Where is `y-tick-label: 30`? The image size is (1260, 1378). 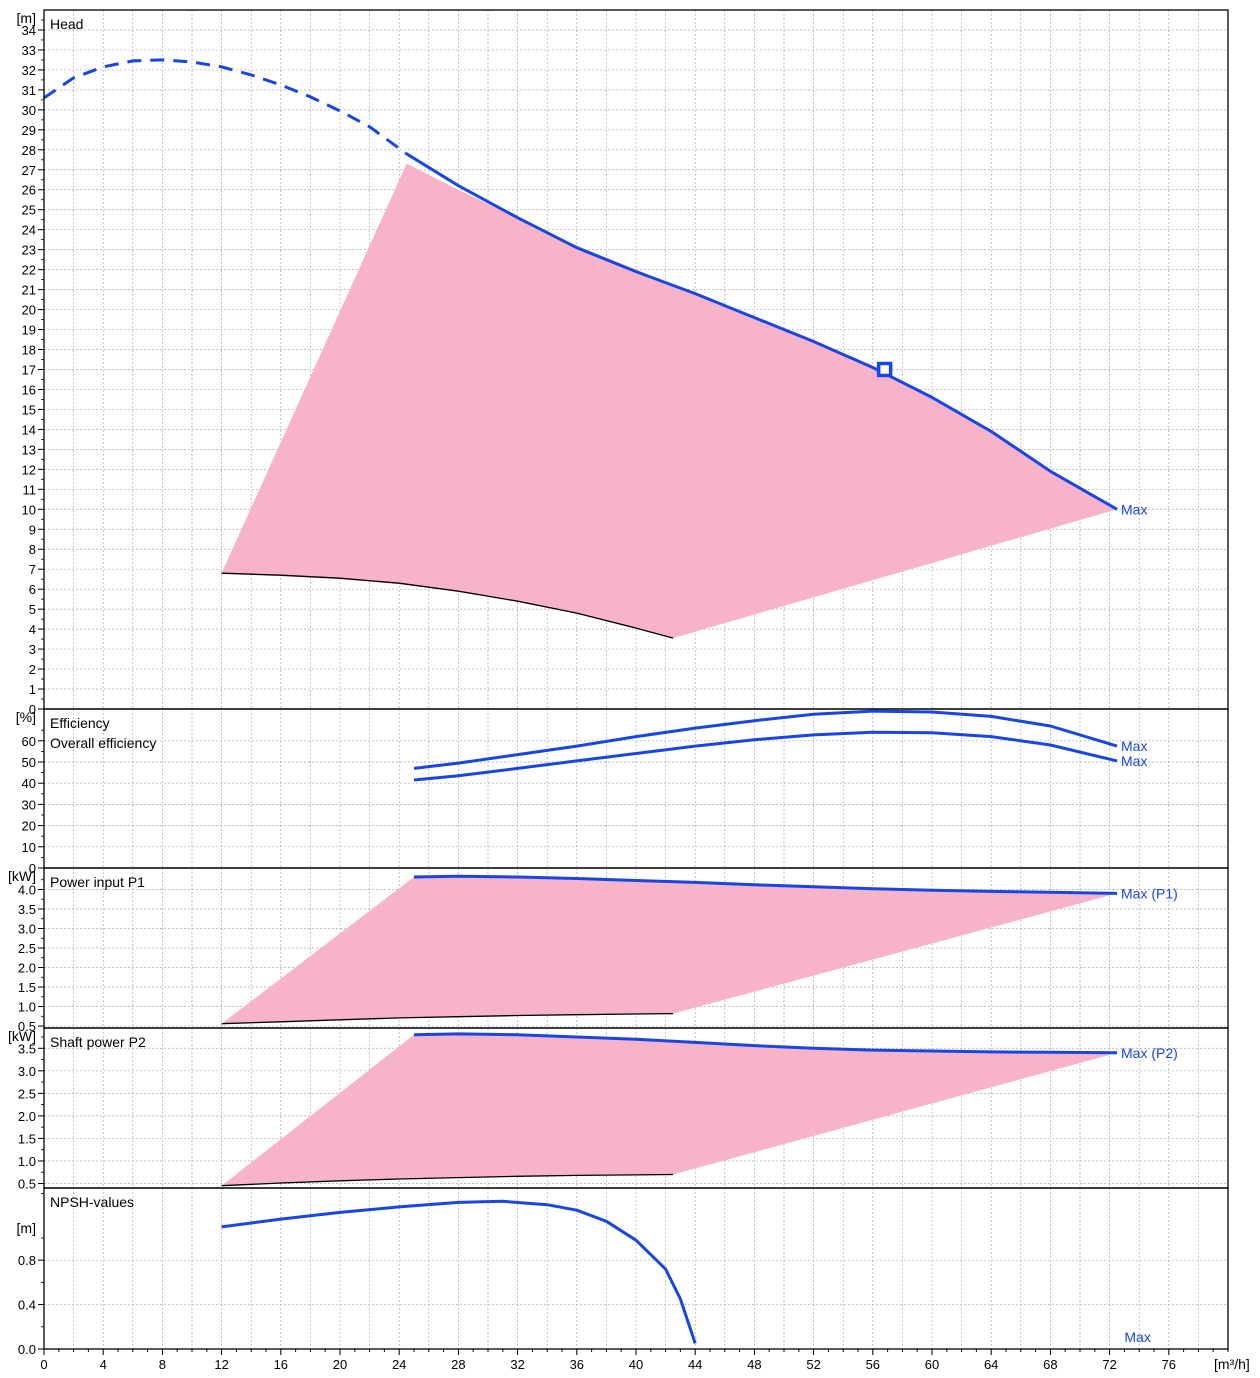
y-tick-label: 30 is located at coordinates (29, 804).